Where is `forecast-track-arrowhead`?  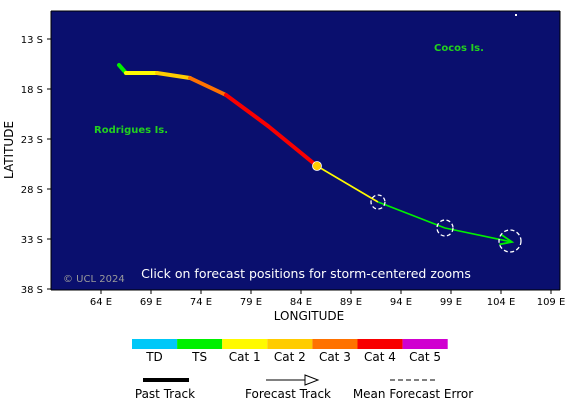 forecast-track-arrowhead is located at coordinates (507, 239).